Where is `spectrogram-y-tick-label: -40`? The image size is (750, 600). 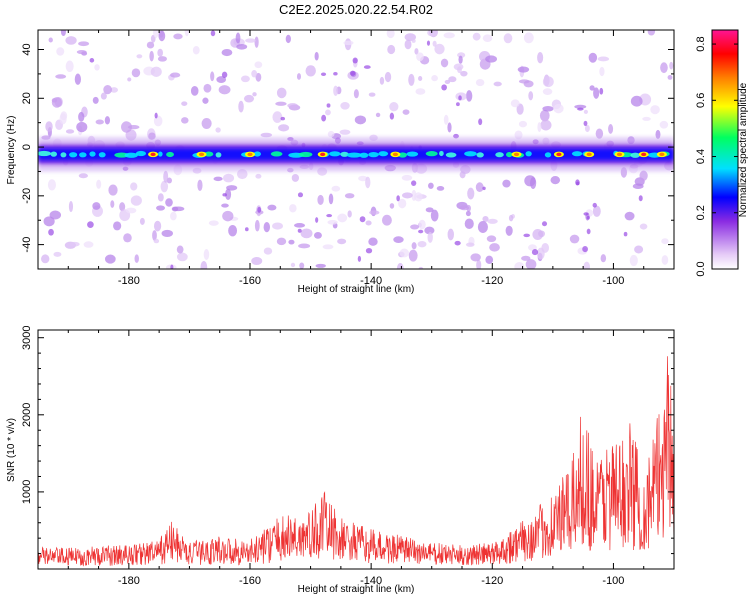 spectrogram-y-tick-label: -40 is located at coordinates (27, 245).